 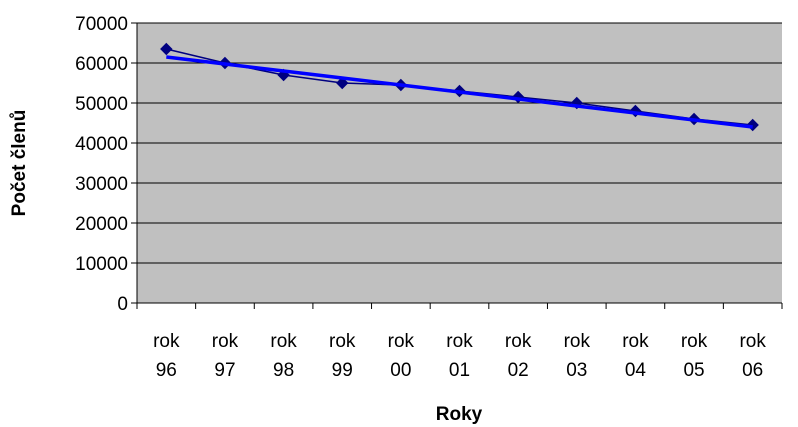 What do you see at coordinates (459, 414) in the screenshot?
I see `x-axis-title: Roky` at bounding box center [459, 414].